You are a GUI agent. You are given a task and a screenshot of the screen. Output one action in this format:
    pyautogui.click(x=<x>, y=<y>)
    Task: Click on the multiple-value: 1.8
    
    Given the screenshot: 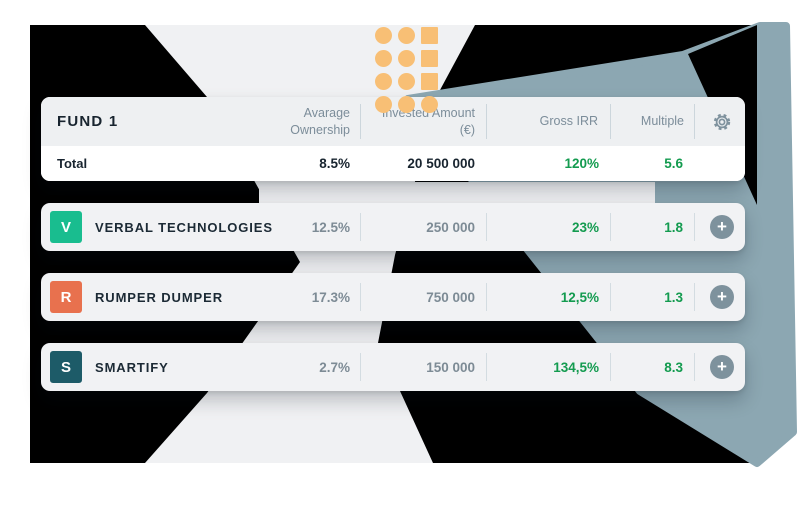 What is the action you would take?
    pyautogui.click(x=673, y=227)
    